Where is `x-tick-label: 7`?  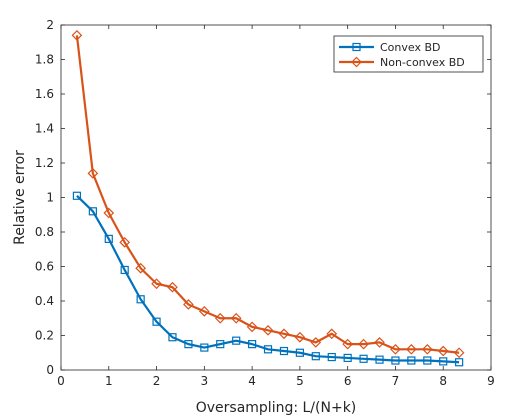 x-tick-label: 7 is located at coordinates (396, 381).